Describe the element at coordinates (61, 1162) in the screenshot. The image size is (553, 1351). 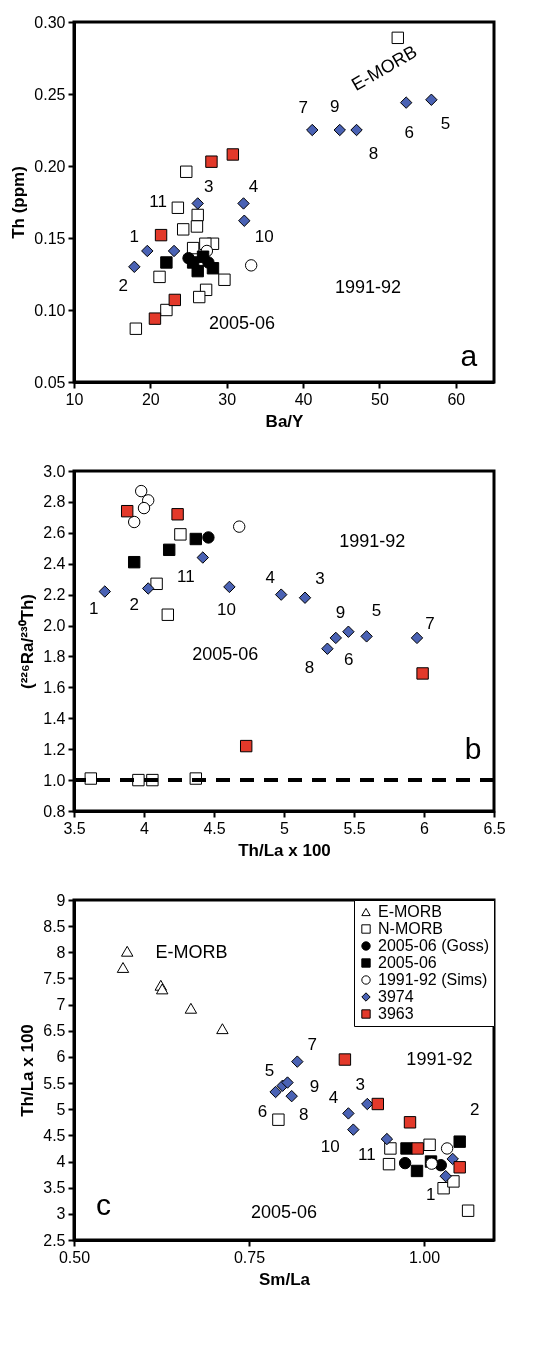
I see `y-tick-label: 4` at that location.